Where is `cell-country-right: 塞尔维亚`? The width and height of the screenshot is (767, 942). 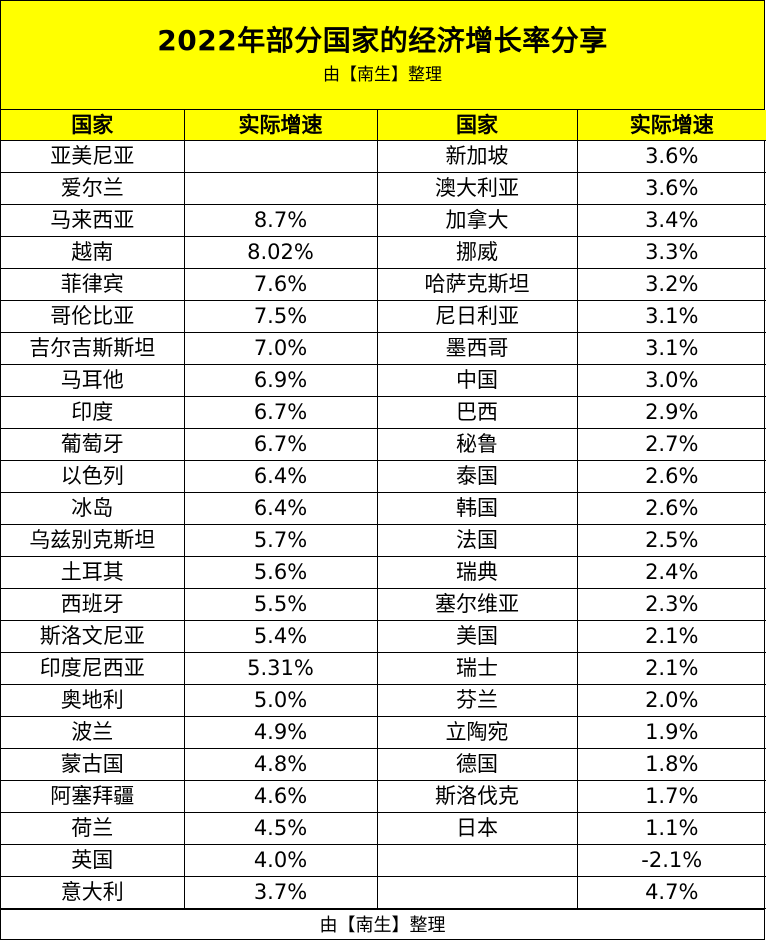 cell-country-right: 塞尔维亚 is located at coordinates (477, 604).